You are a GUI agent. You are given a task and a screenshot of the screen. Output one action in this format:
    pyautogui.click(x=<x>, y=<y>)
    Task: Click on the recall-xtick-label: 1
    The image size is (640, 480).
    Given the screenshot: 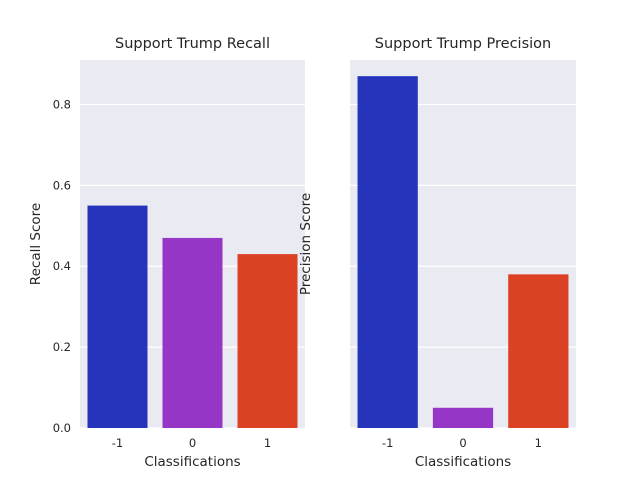 What is the action you would take?
    pyautogui.click(x=267, y=443)
    